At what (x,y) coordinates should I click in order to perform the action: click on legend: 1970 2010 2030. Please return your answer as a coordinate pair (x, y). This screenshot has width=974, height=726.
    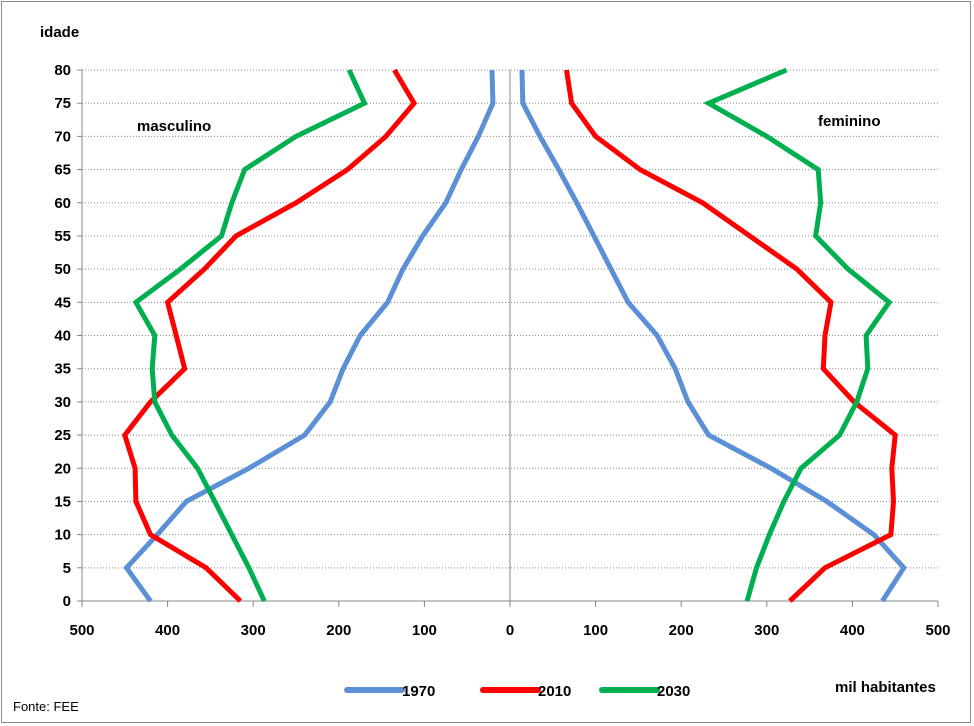
    Looking at the image, I should click on (517, 691).